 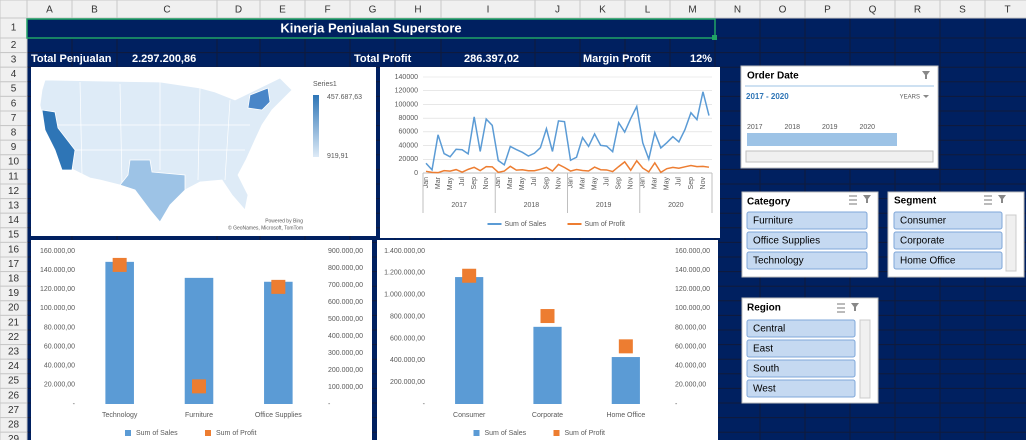 I want to click on y2-tick-label: 700.000,00, so click(x=345, y=285).